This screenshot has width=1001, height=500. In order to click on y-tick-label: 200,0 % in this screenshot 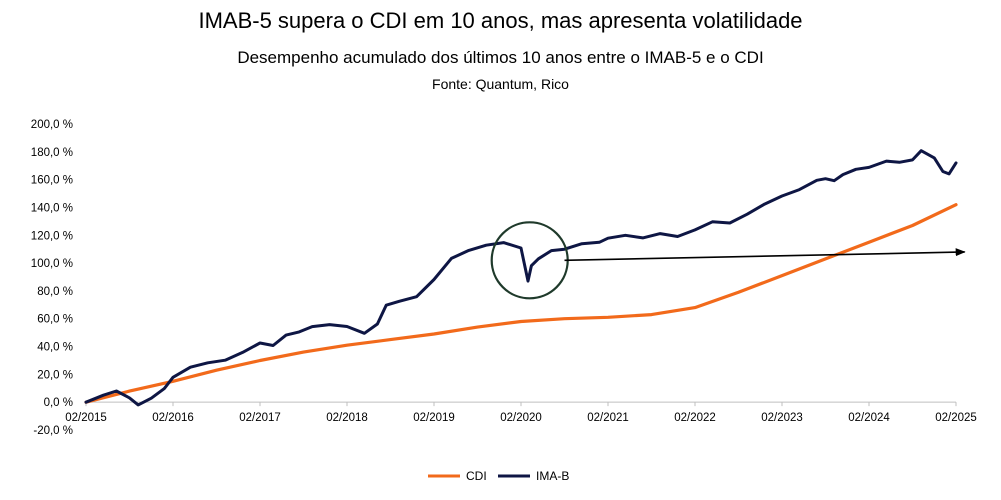, I will do `click(52, 125)`.